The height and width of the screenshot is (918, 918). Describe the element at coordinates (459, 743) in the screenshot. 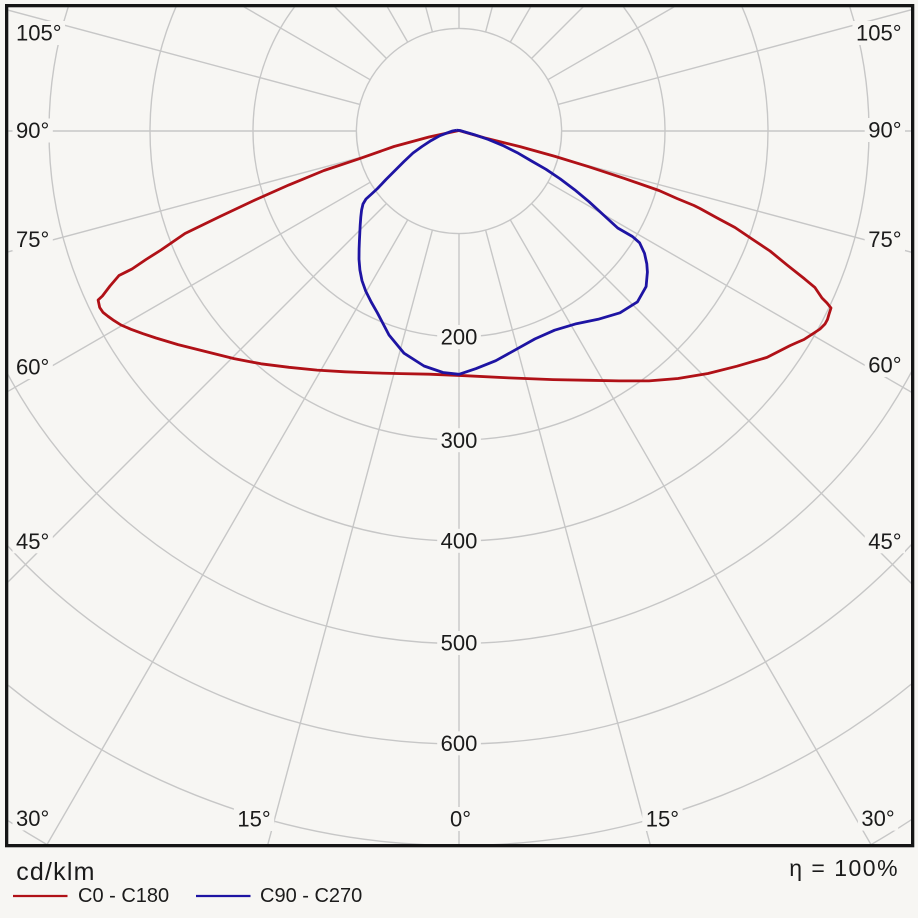

I see `svg-text: 600` at that location.